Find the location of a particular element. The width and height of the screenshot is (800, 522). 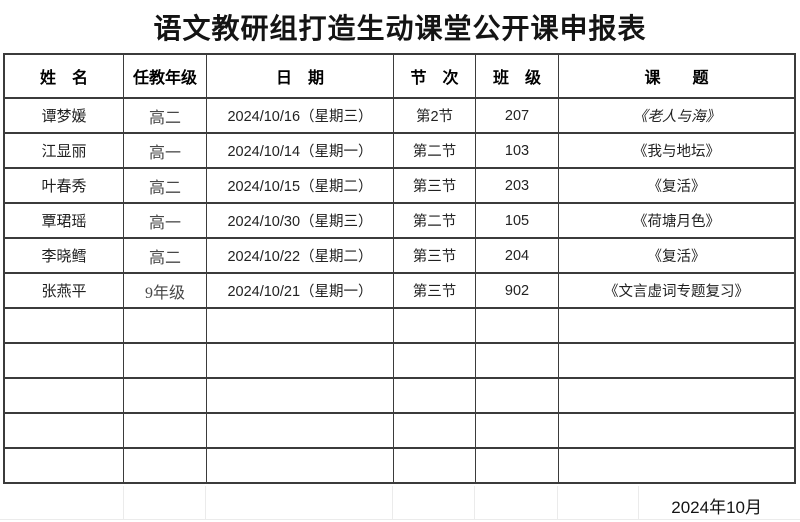

header-period: 节 次 is located at coordinates (435, 76).